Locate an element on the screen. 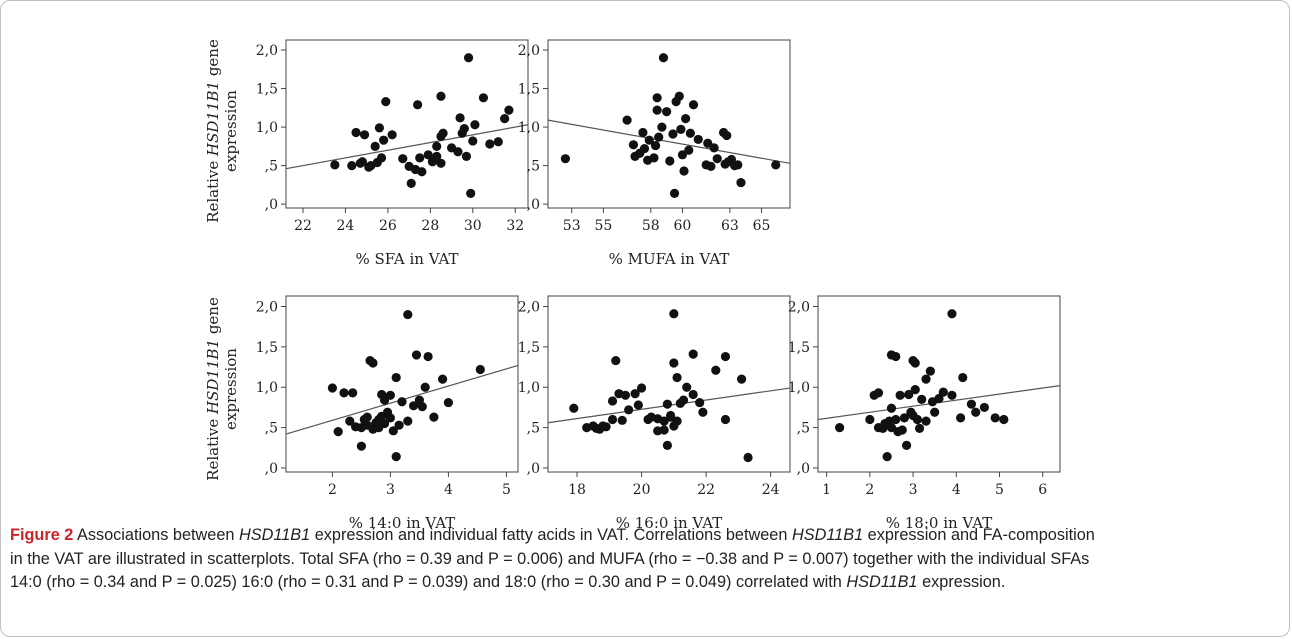  caption-label: Figure 2 is located at coordinates (42, 535).